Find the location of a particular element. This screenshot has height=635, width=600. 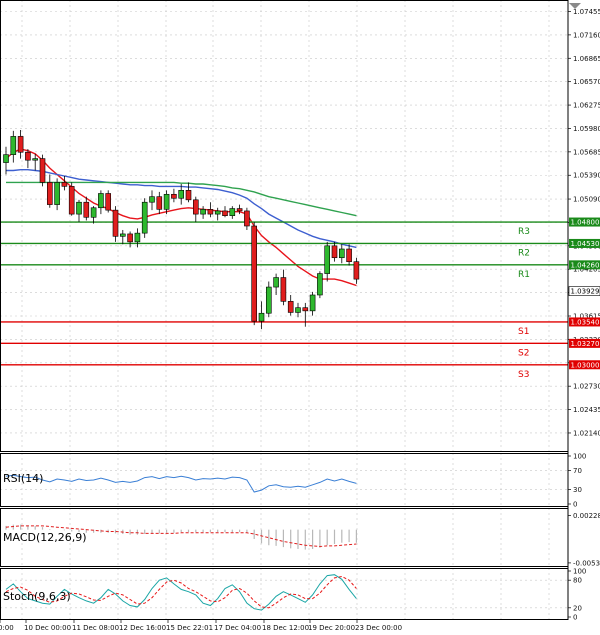

macd-signal-line is located at coordinates (181, 536).